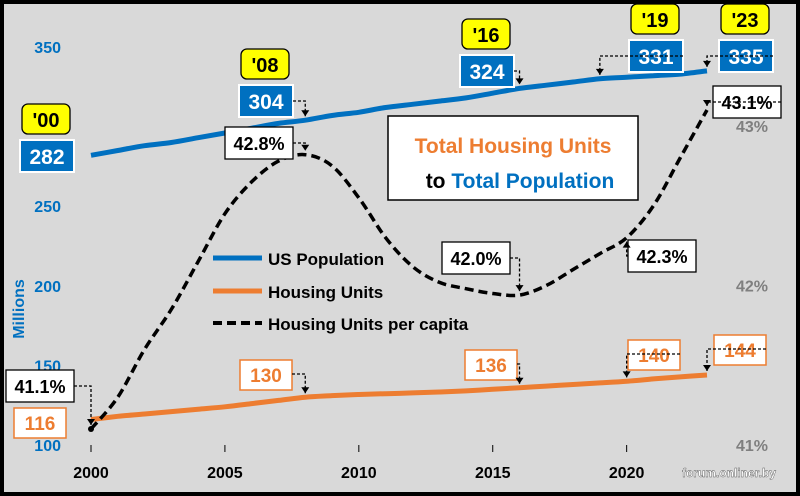 Image resolution: width=800 pixels, height=496 pixels. What do you see at coordinates (752, 127) in the screenshot?
I see `right-tick-label: 43%` at bounding box center [752, 127].